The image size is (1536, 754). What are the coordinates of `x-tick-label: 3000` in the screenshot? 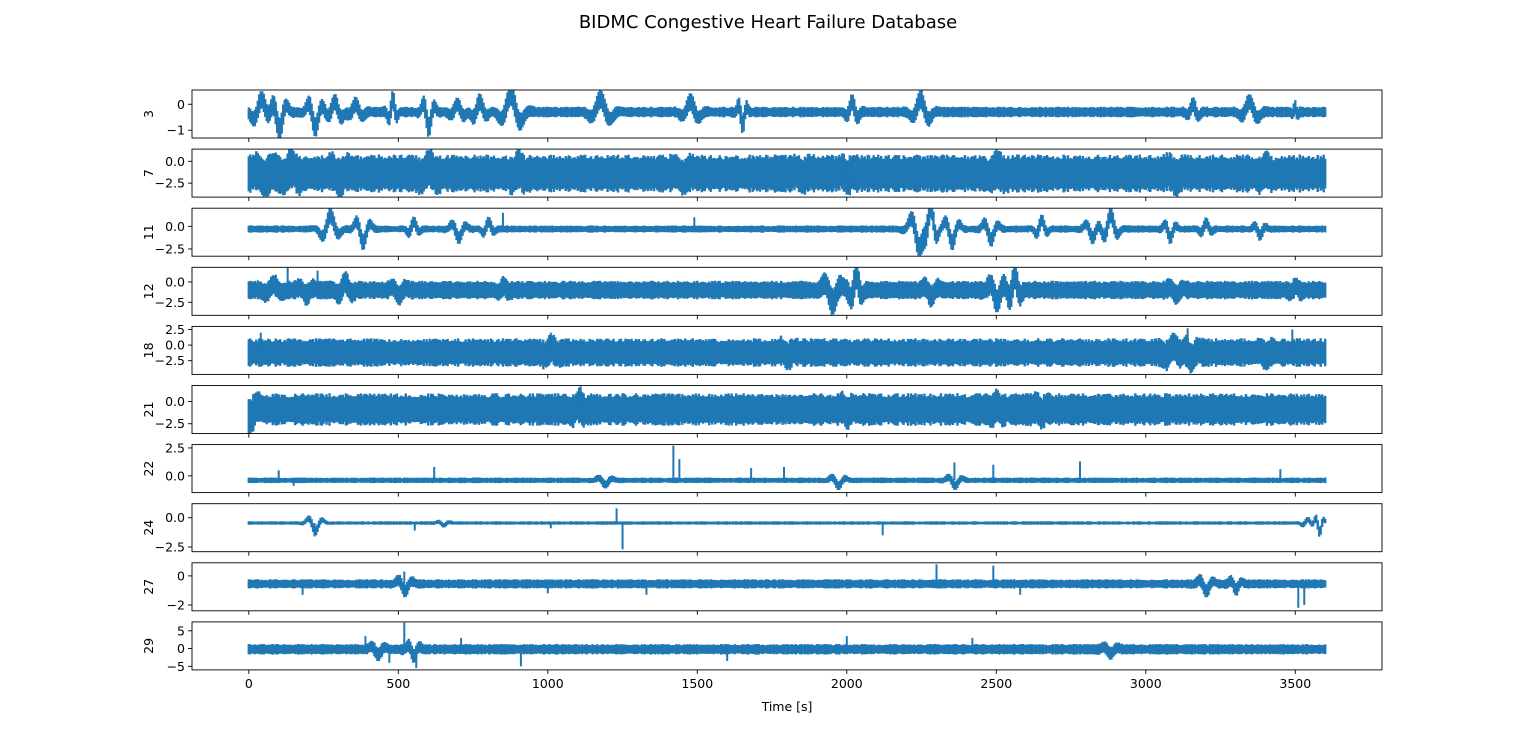 It's located at (1146, 683).